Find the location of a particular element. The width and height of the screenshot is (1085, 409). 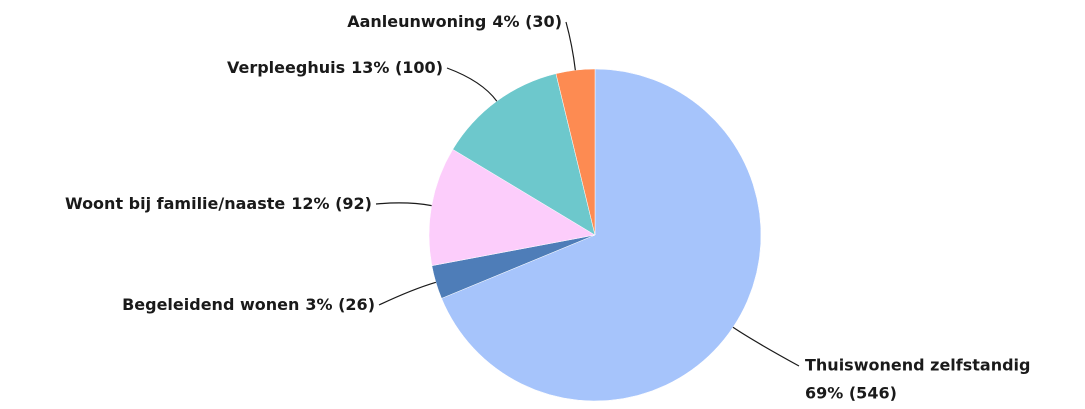

slice-value-label: 69% (546) is located at coordinates (851, 393).